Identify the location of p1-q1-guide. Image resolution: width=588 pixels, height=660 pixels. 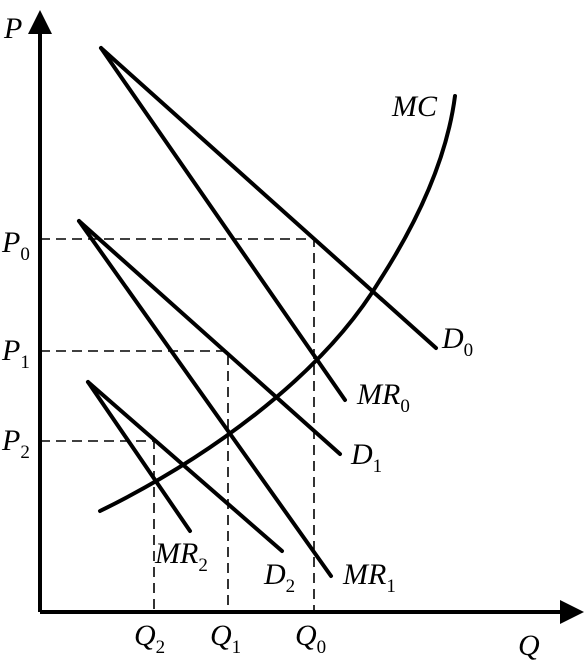
(134, 481).